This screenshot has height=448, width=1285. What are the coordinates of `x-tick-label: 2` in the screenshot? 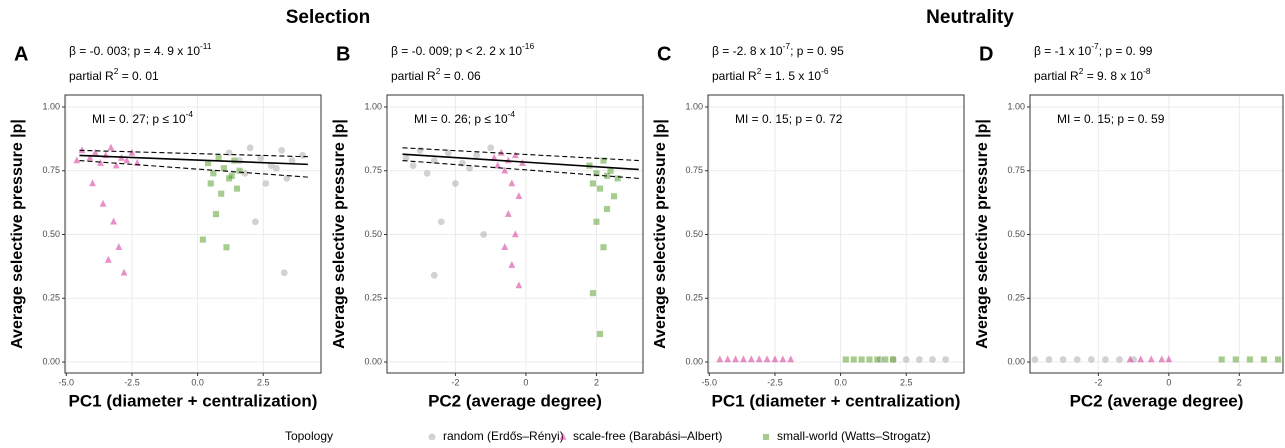 It's located at (1239, 382).